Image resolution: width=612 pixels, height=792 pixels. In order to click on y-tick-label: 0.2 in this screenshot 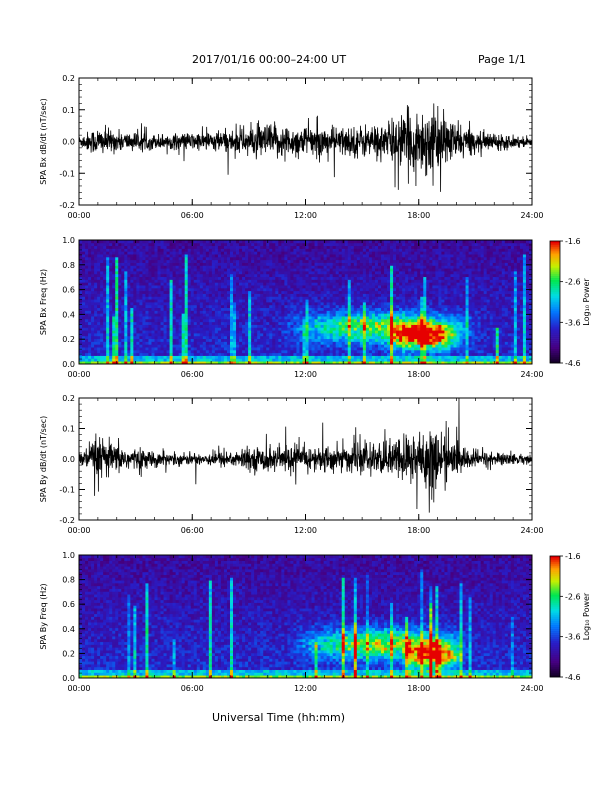, I will do `click(68, 78)`.